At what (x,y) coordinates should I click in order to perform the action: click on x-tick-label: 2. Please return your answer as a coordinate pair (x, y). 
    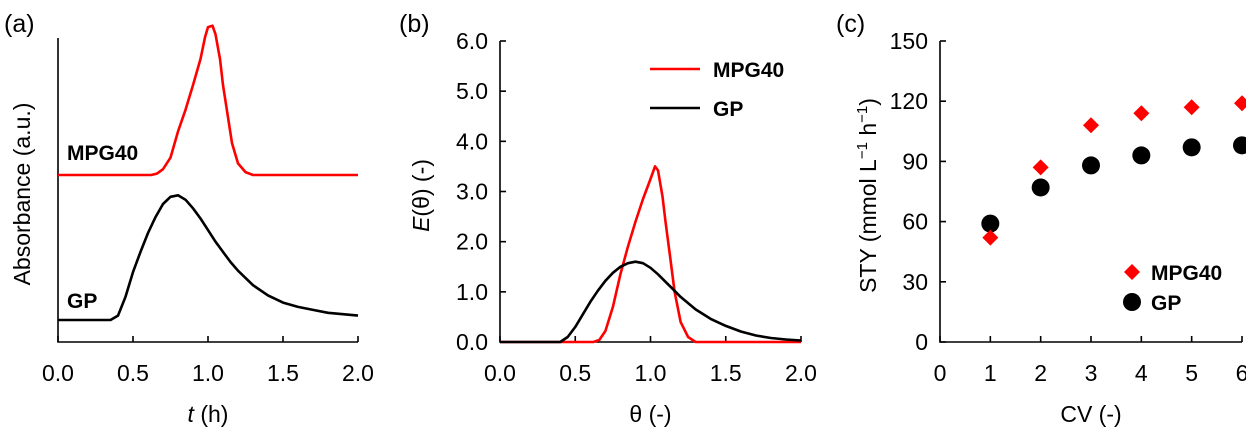
    Looking at the image, I should click on (1040, 373).